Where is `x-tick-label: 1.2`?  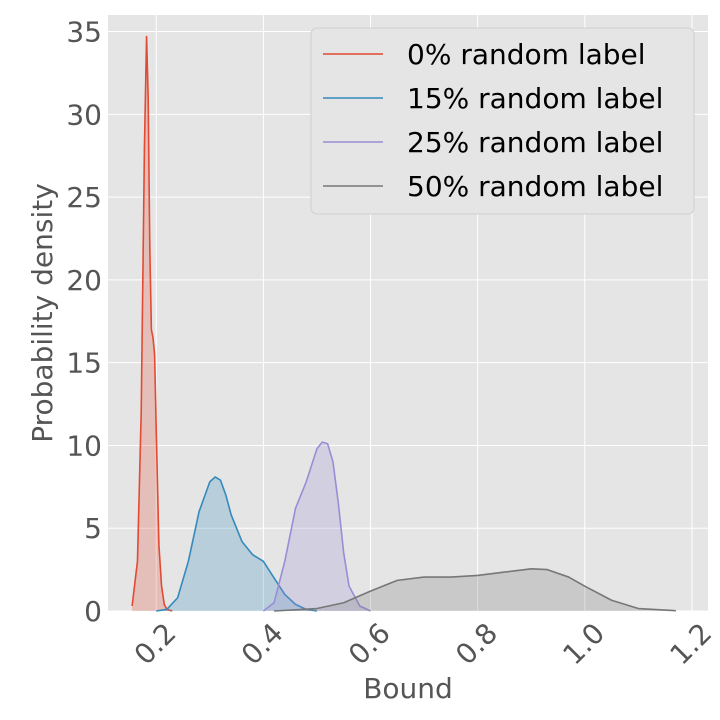 x-tick-label: 1.2 is located at coordinates (690, 644).